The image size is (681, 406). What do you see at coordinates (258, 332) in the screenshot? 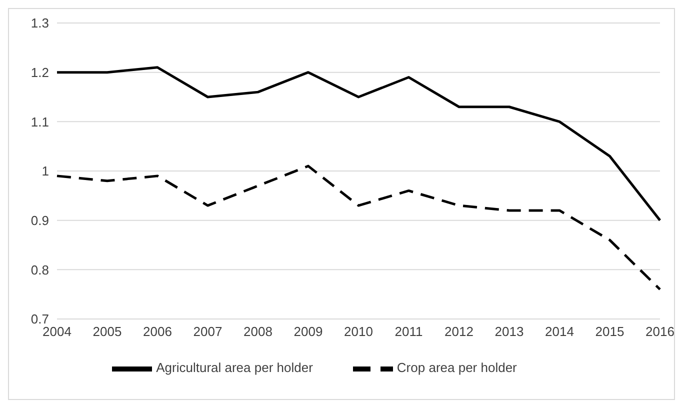
I see `x-tick-label: 2008` at bounding box center [258, 332].